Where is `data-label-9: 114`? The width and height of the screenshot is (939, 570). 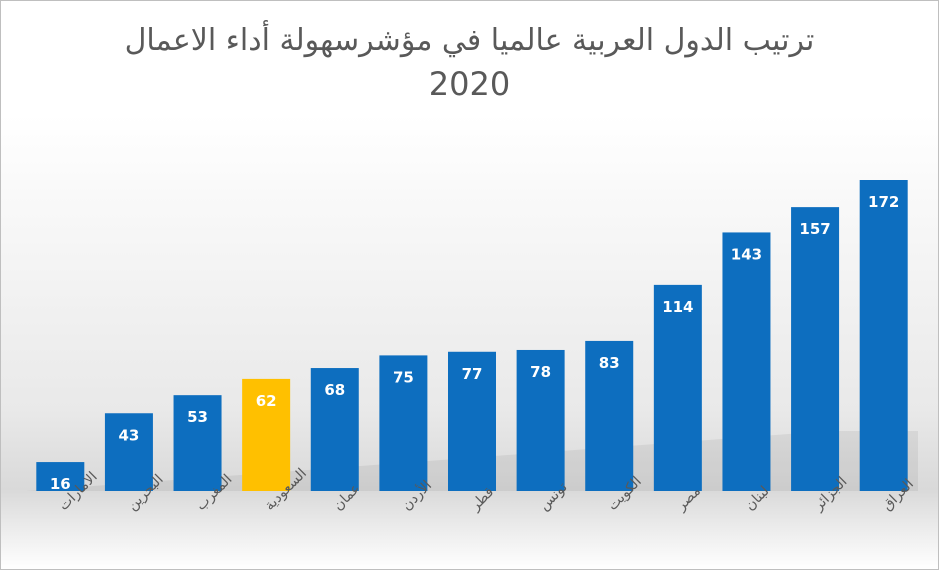
data-label-9: 114 is located at coordinates (677, 307).